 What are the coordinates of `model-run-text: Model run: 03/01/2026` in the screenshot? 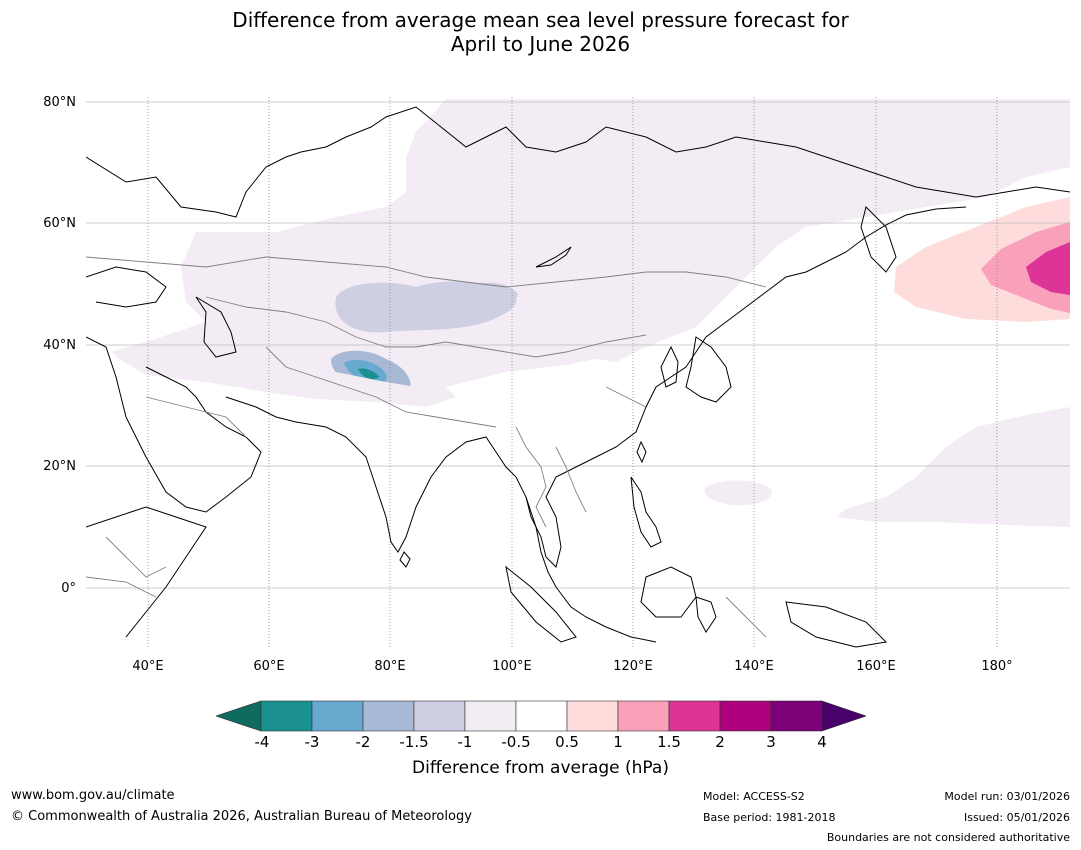 It's located at (1007, 796).